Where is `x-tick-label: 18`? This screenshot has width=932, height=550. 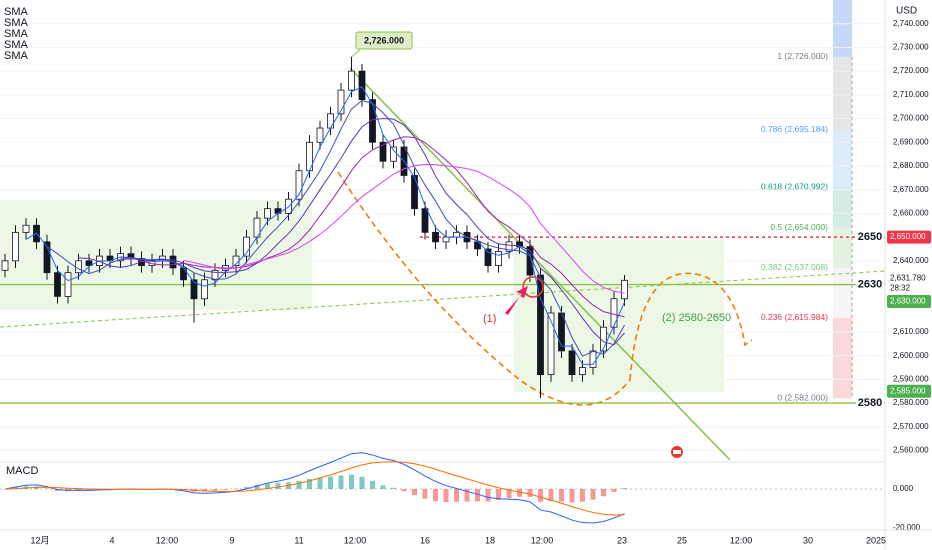 x-tick-label: 18 is located at coordinates (490, 540).